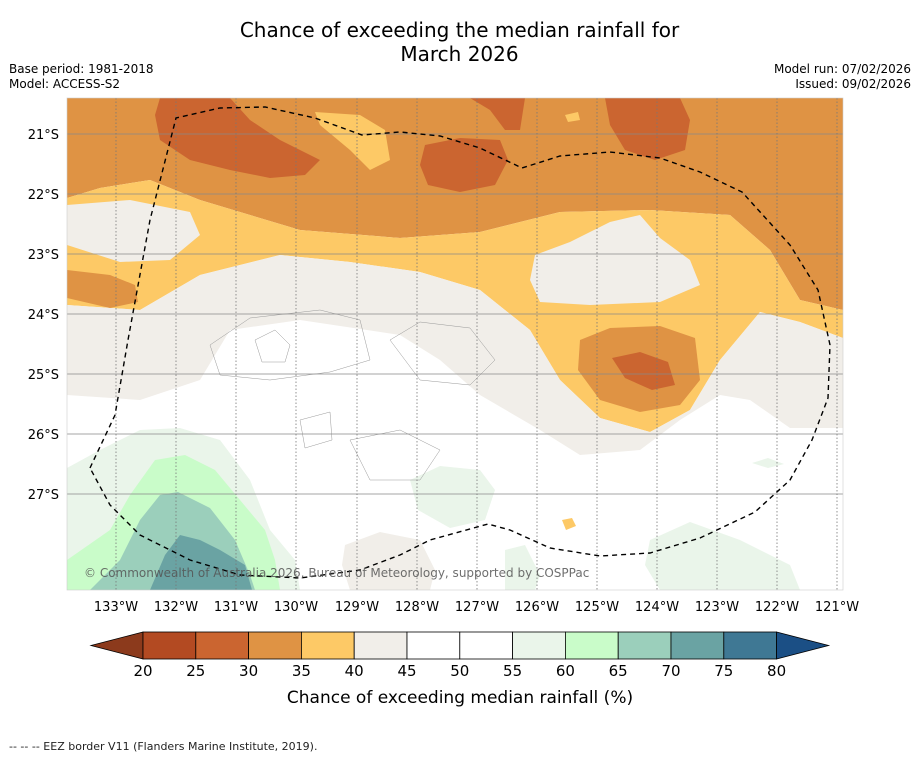  I want to click on colorbar-tick-label: 55, so click(512, 671).